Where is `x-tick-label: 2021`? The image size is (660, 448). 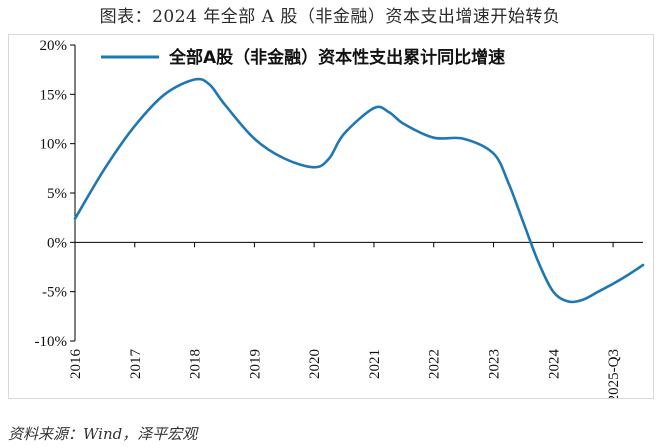 x-tick-label: 2021 is located at coordinates (375, 364).